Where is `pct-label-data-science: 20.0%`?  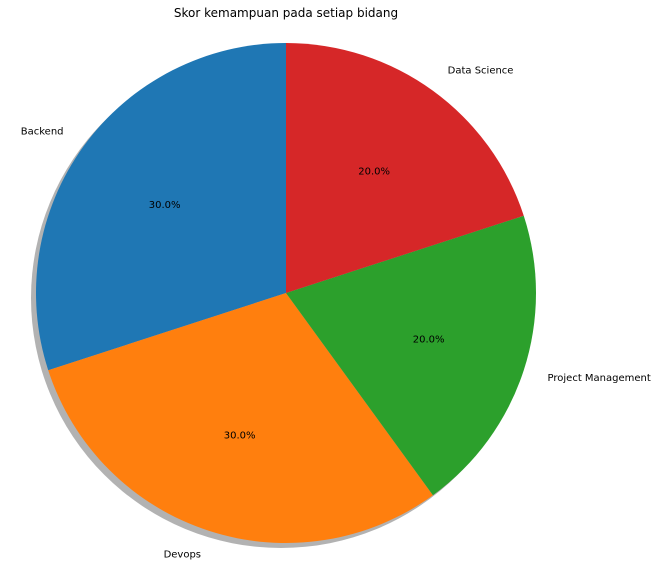
pct-label-data-science: 20.0% is located at coordinates (374, 172).